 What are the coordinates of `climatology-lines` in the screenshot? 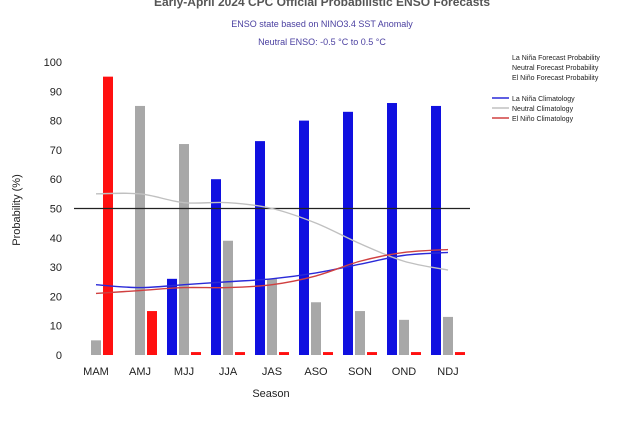 It's located at (272, 243).